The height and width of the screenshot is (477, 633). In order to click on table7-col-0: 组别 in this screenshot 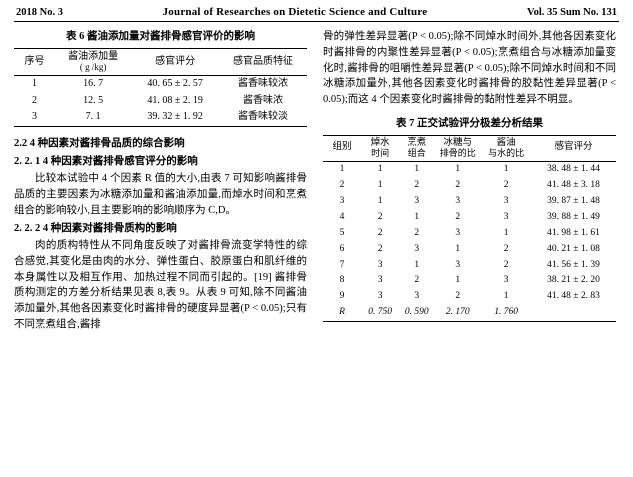, I will do `click(342, 148)`.